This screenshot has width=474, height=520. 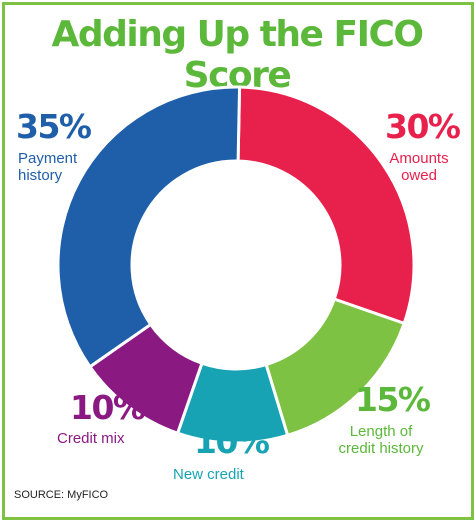 I want to click on payment-history-label-line1: Payment, so click(x=48, y=158).